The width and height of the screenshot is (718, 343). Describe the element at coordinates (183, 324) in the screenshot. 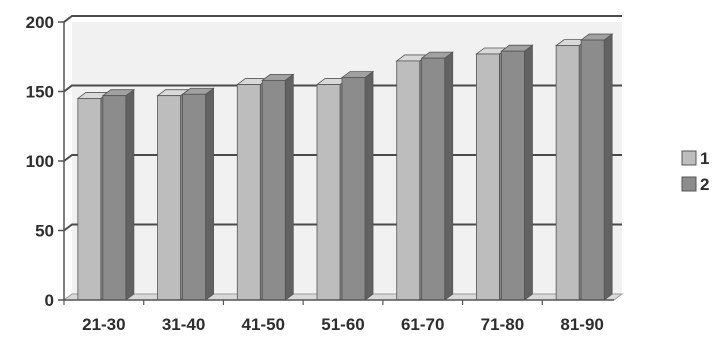

I see `x-tick-label: 31-40` at that location.